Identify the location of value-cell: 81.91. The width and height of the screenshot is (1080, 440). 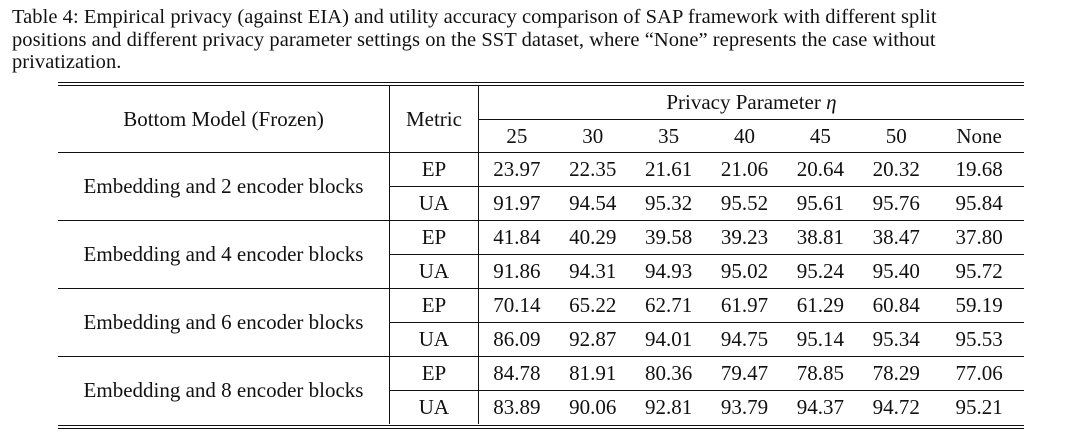
(592, 373).